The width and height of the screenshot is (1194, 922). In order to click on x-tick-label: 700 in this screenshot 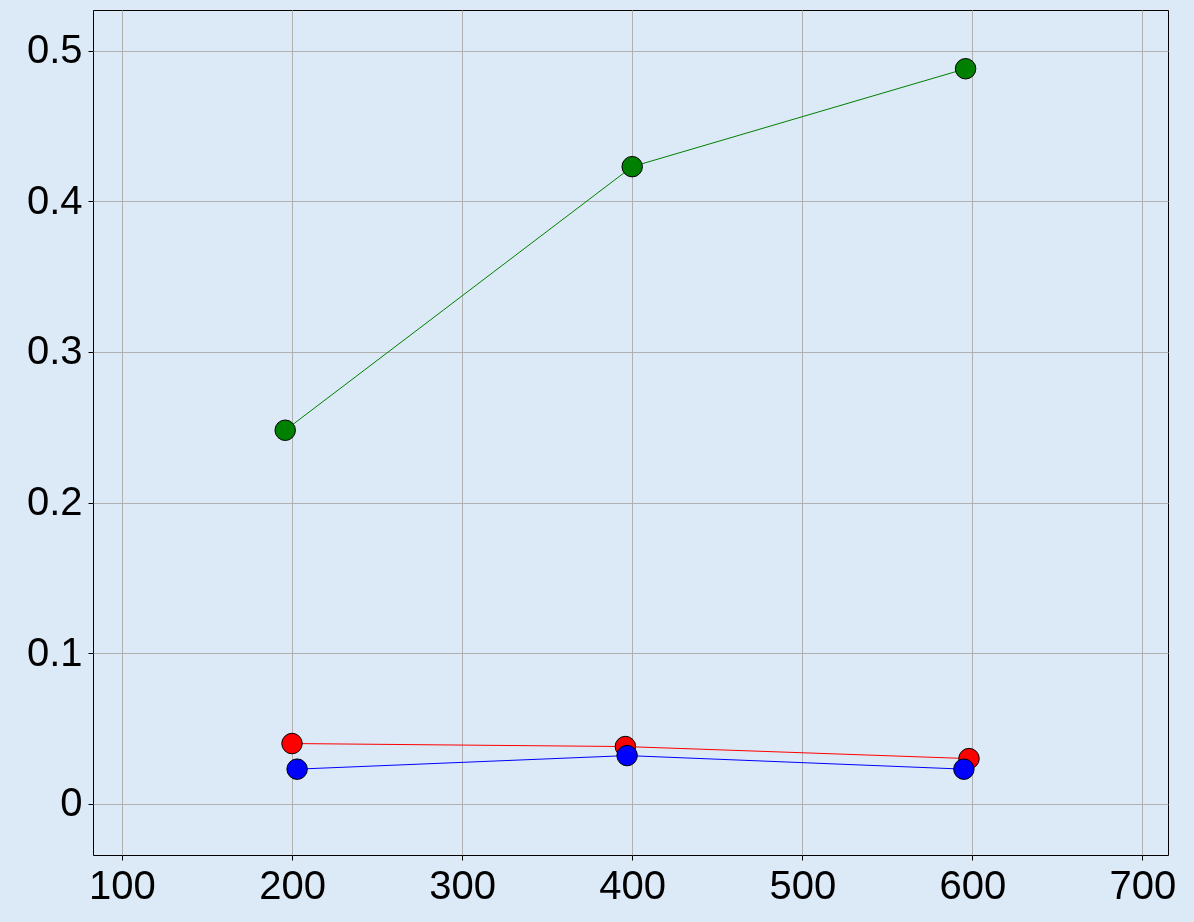, I will do `click(1143, 884)`.